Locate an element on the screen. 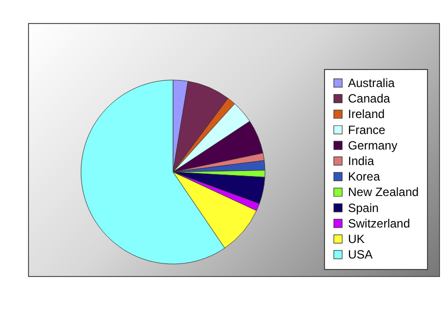  legend-label: India is located at coordinates (361, 161).